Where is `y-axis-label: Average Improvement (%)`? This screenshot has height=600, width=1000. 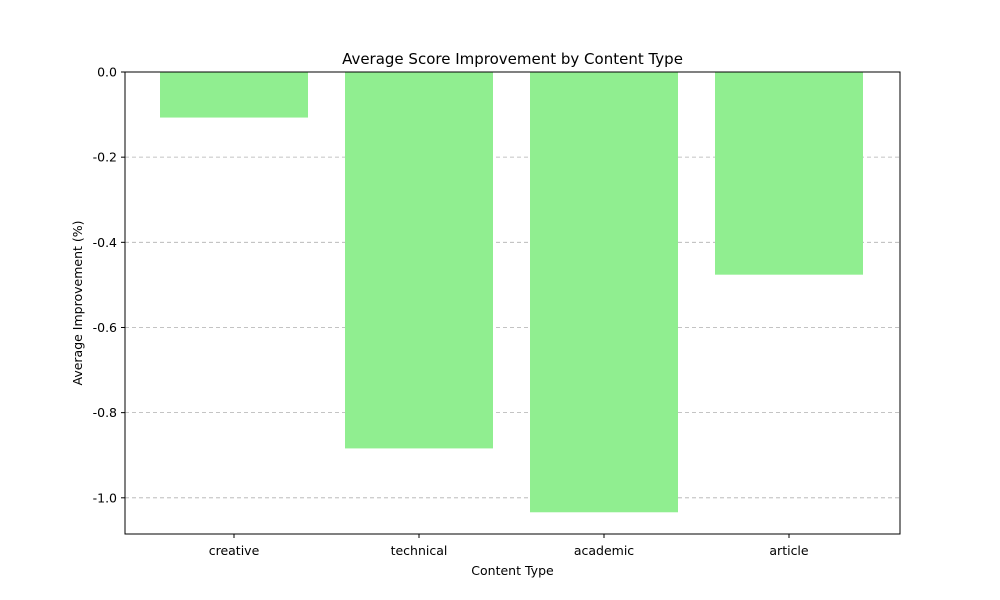
y-axis-label: Average Improvement (%) is located at coordinates (77, 303).